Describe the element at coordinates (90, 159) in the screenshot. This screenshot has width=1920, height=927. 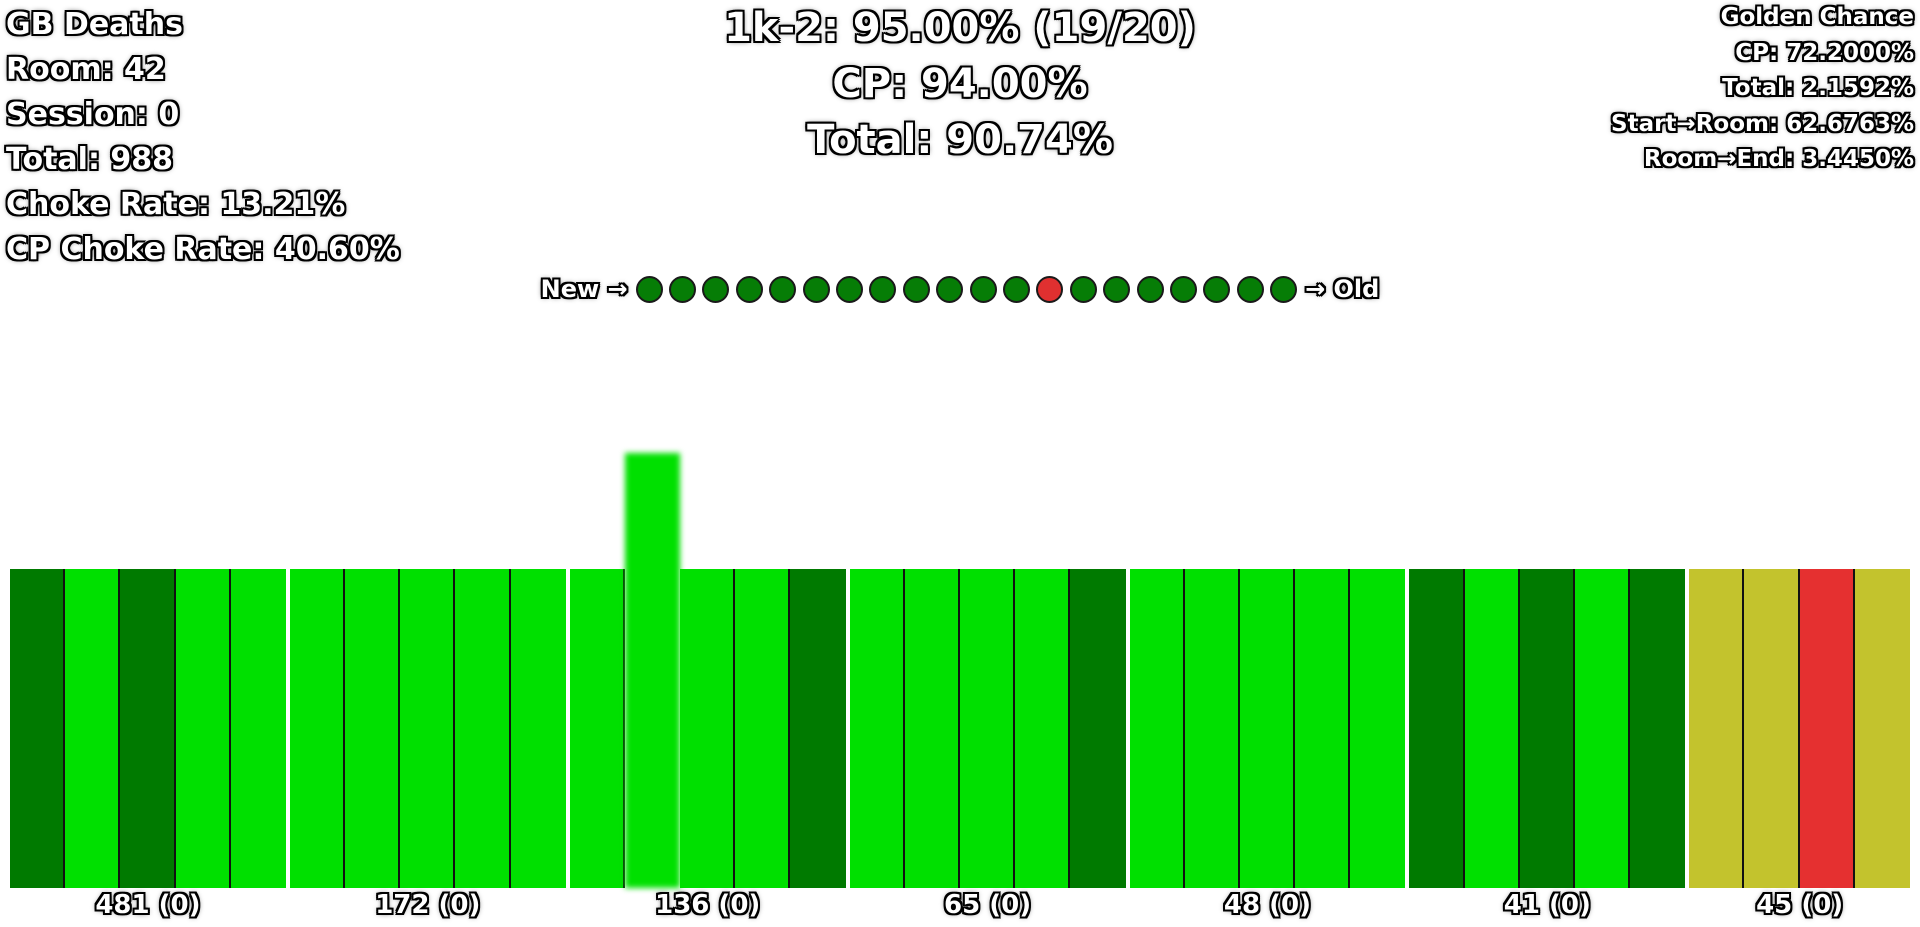
I see `stats-total: Total: 988` at that location.